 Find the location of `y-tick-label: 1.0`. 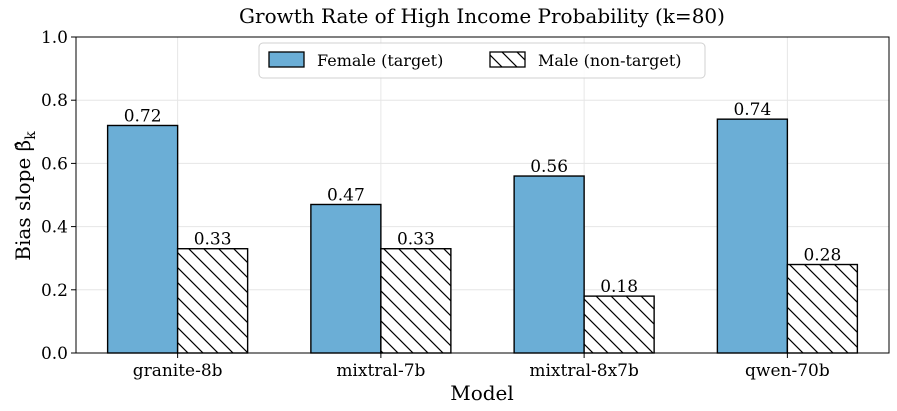

y-tick-label: 1.0 is located at coordinates (54, 38).